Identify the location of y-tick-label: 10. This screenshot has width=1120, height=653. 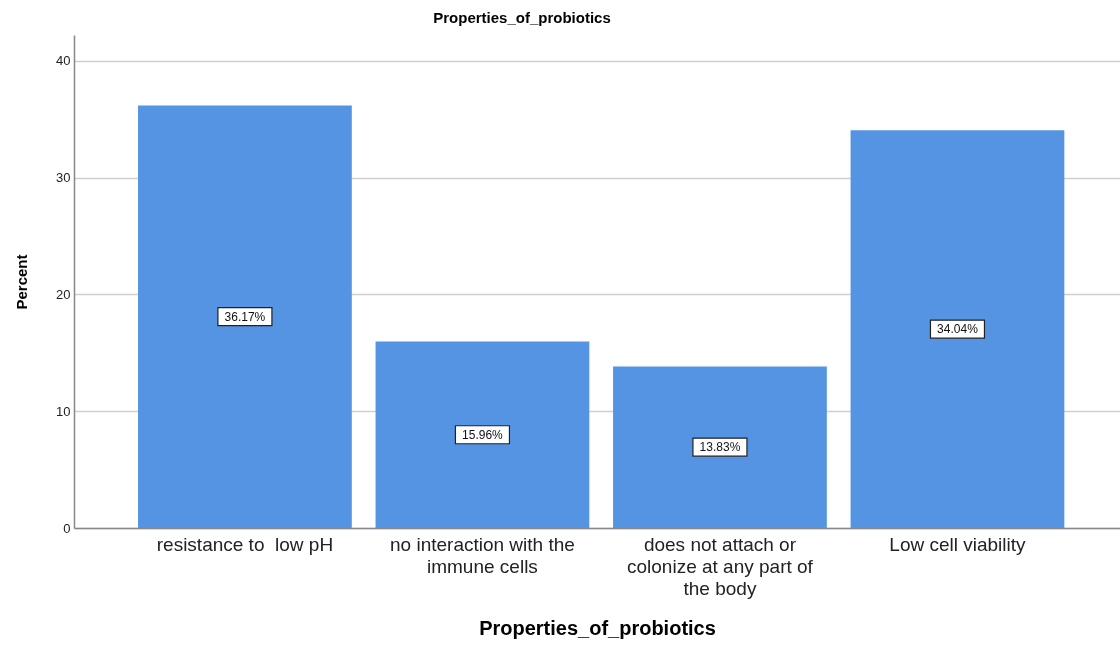
(63, 411).